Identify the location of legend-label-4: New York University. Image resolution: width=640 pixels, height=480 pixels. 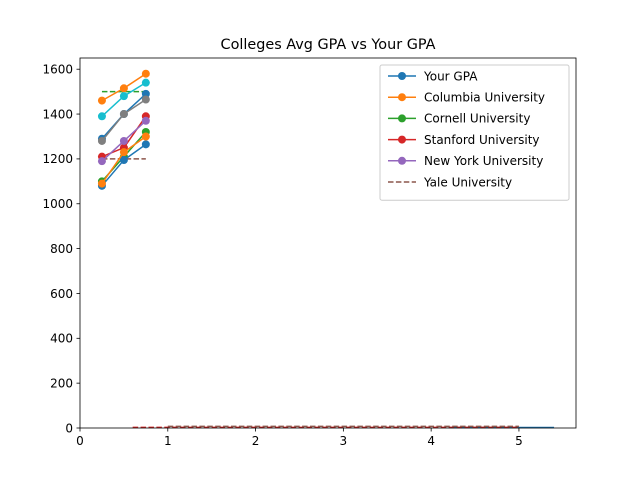
(483, 161).